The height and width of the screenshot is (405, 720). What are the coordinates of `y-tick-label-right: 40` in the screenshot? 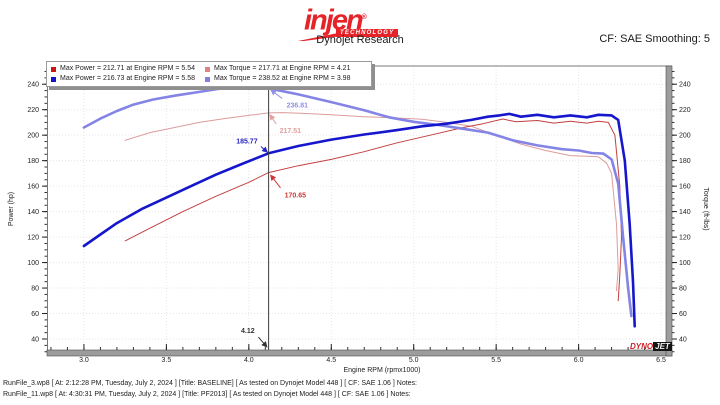 It's located at (683, 340).